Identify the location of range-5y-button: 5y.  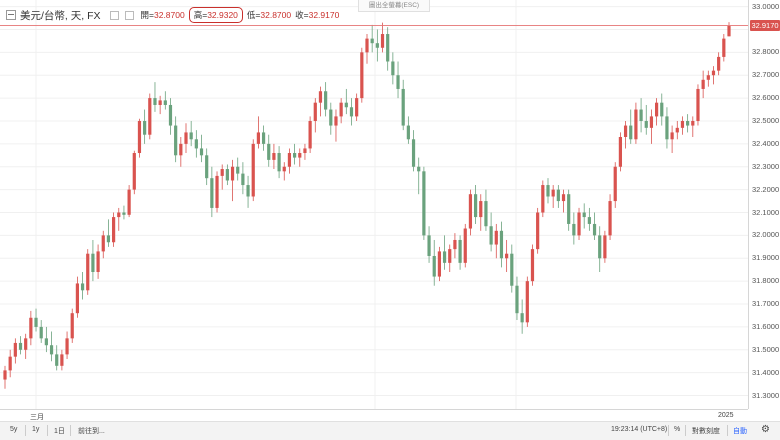
(14, 429).